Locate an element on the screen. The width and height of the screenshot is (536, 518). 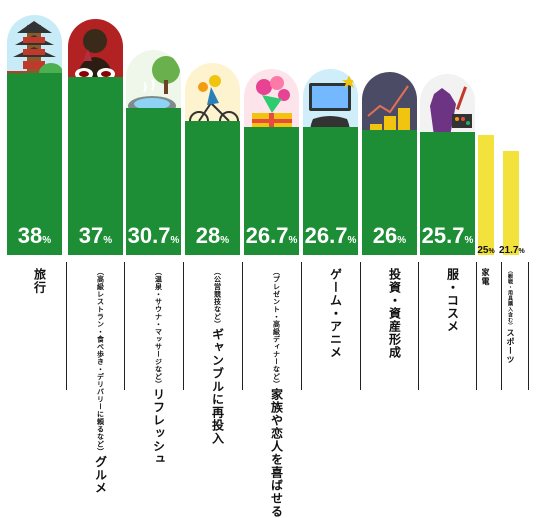
value-number: 21.7 is located at coordinates (509, 250).